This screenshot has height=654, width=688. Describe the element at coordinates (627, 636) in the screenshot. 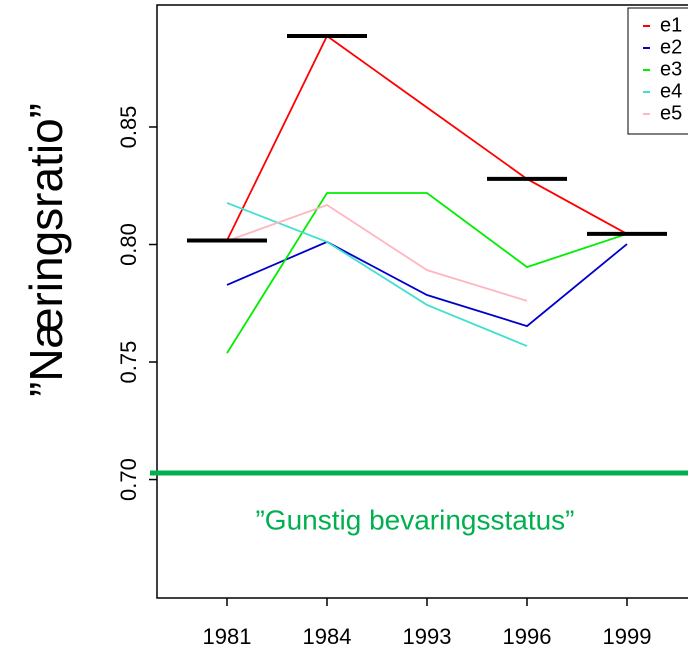

I see `x-tick-label: 1999` at that location.